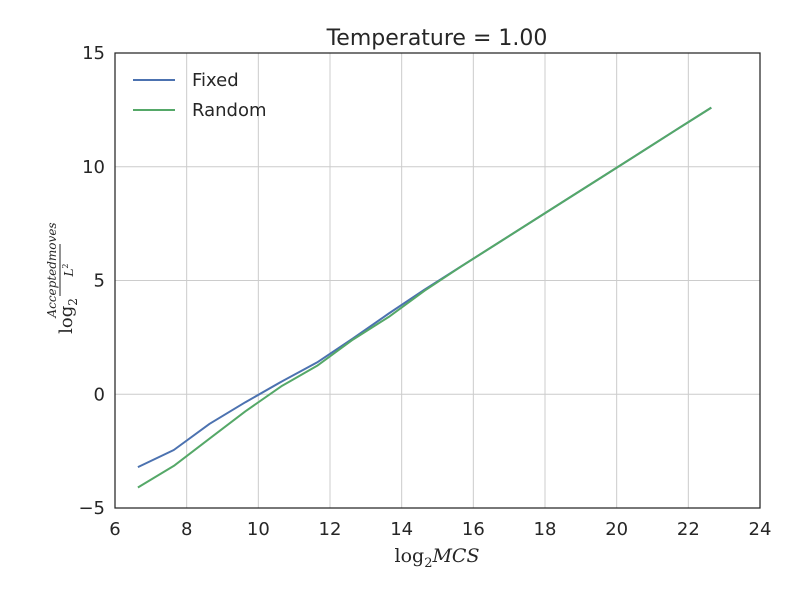  I want to click on x-tick-label: 22, so click(688, 529).